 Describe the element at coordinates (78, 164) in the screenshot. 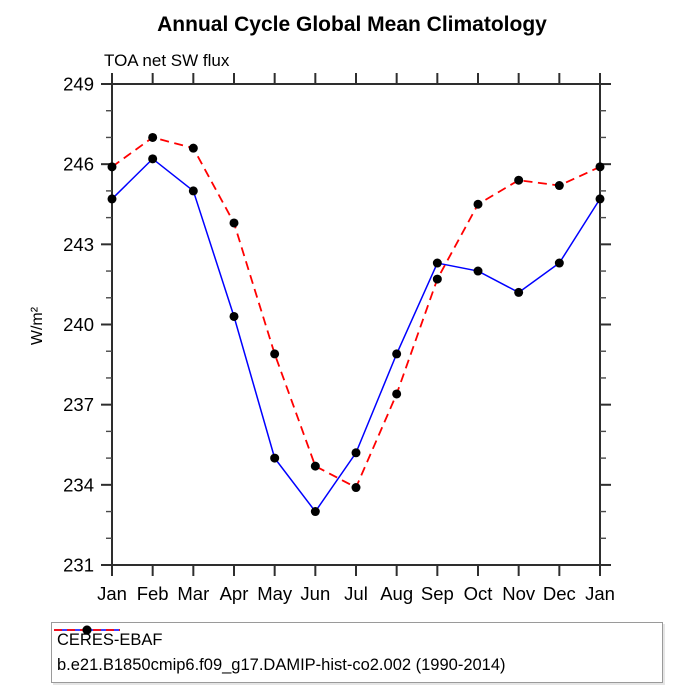

I see `y-tick-label: 246` at that location.